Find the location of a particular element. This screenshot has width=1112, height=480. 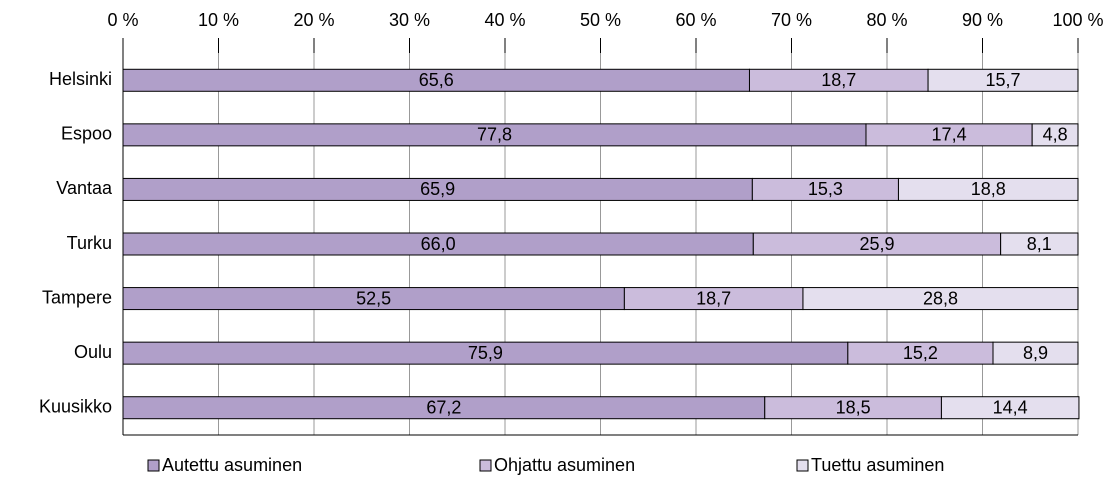

data-label: 15,2 is located at coordinates (920, 353).